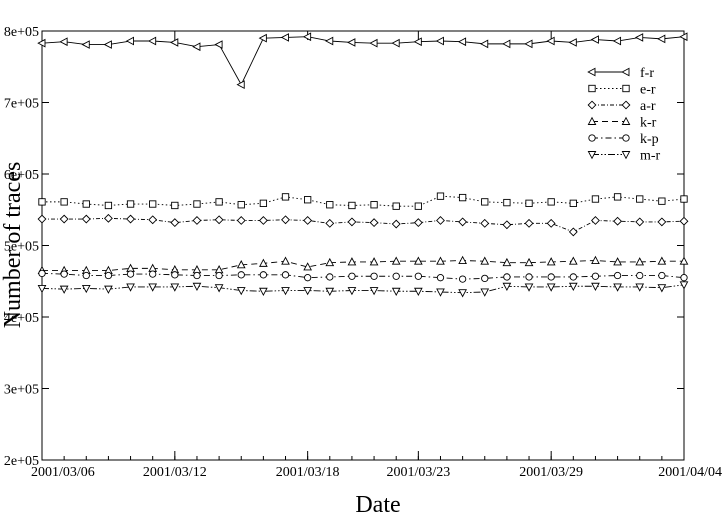 Image resolution: width=724 pixels, height=522 pixels. What do you see at coordinates (21, 104) in the screenshot?
I see `y-tick-label: 7e+05` at bounding box center [21, 104].